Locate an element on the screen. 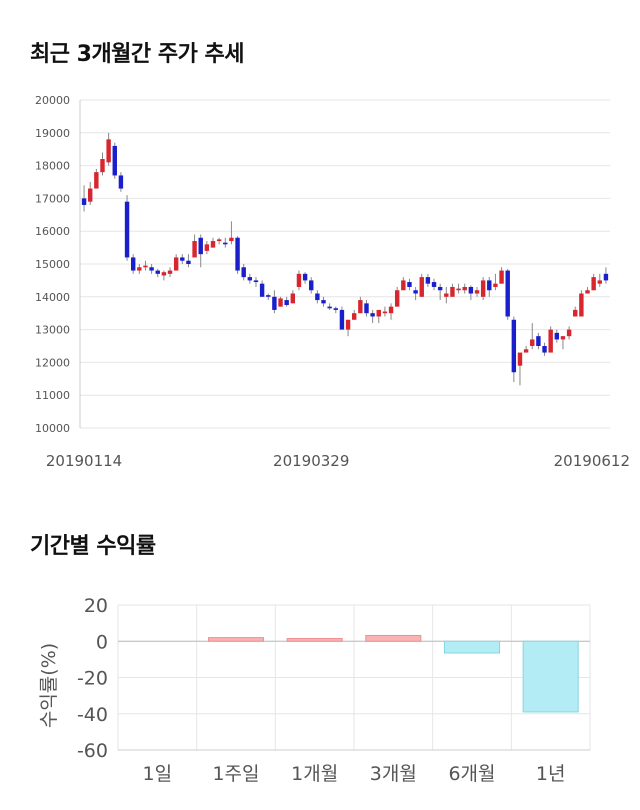 The width and height of the screenshot is (640, 810). y-tick-label: 17000 is located at coordinates (52, 198).